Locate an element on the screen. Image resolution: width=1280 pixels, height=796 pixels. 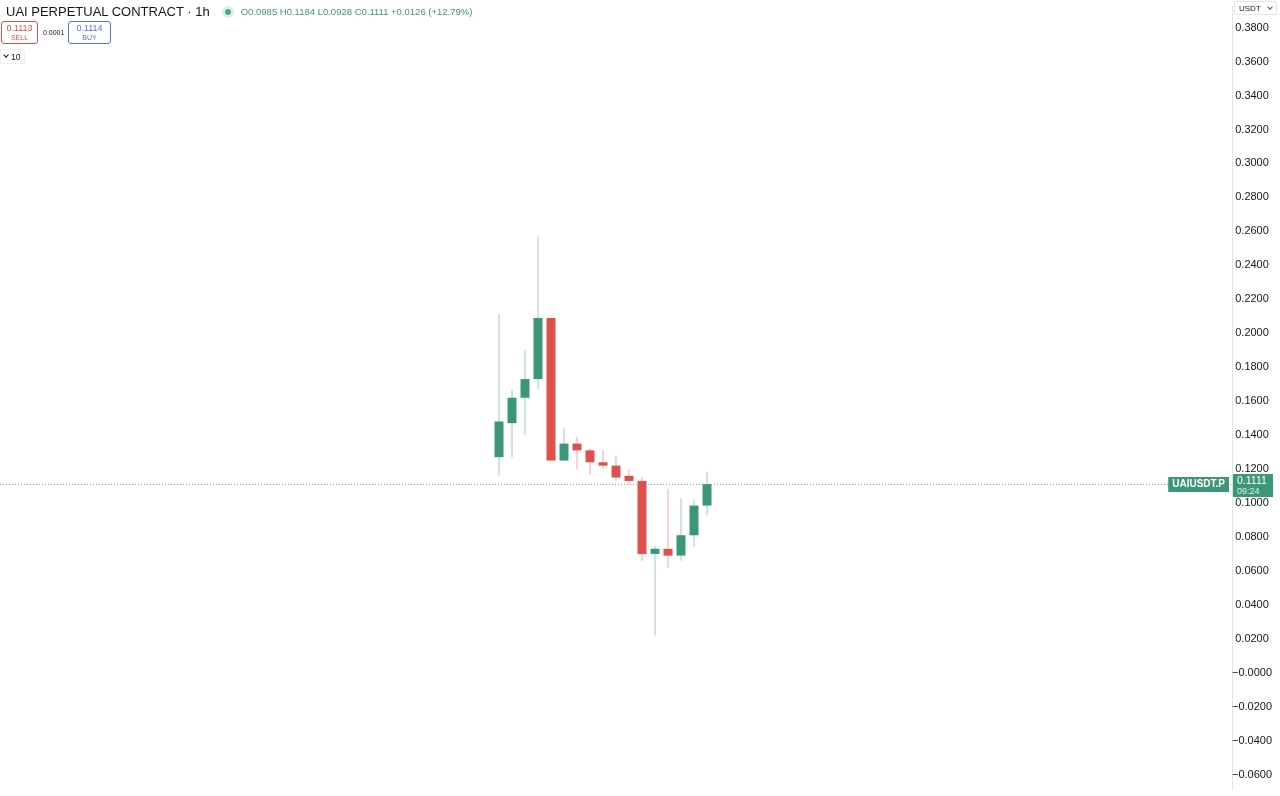
y-tick-label: 0.3000 is located at coordinates (1252, 162).